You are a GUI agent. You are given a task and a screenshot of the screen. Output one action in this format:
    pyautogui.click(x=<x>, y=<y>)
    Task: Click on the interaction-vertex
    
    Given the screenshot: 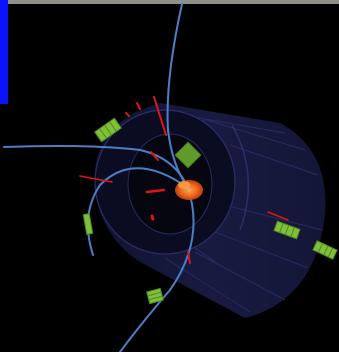 What is the action you would take?
    pyautogui.click(x=189, y=190)
    